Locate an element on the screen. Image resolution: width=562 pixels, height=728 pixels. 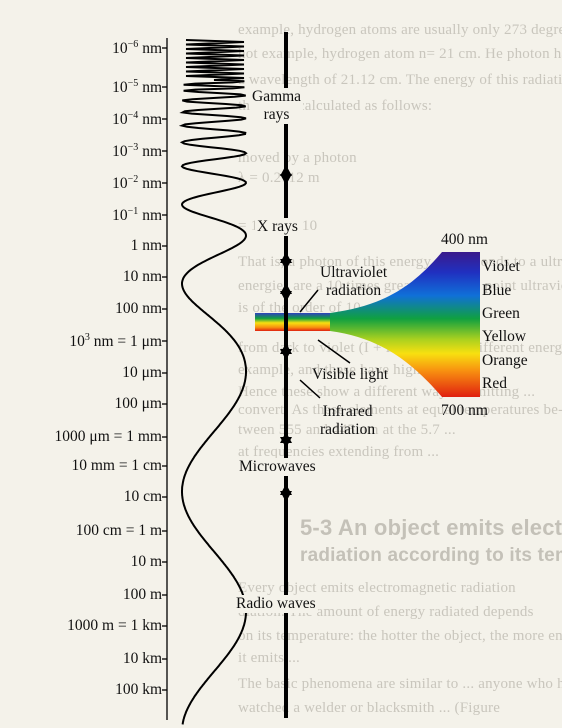
ultraviolet-leader is located at coordinates (309, 301).